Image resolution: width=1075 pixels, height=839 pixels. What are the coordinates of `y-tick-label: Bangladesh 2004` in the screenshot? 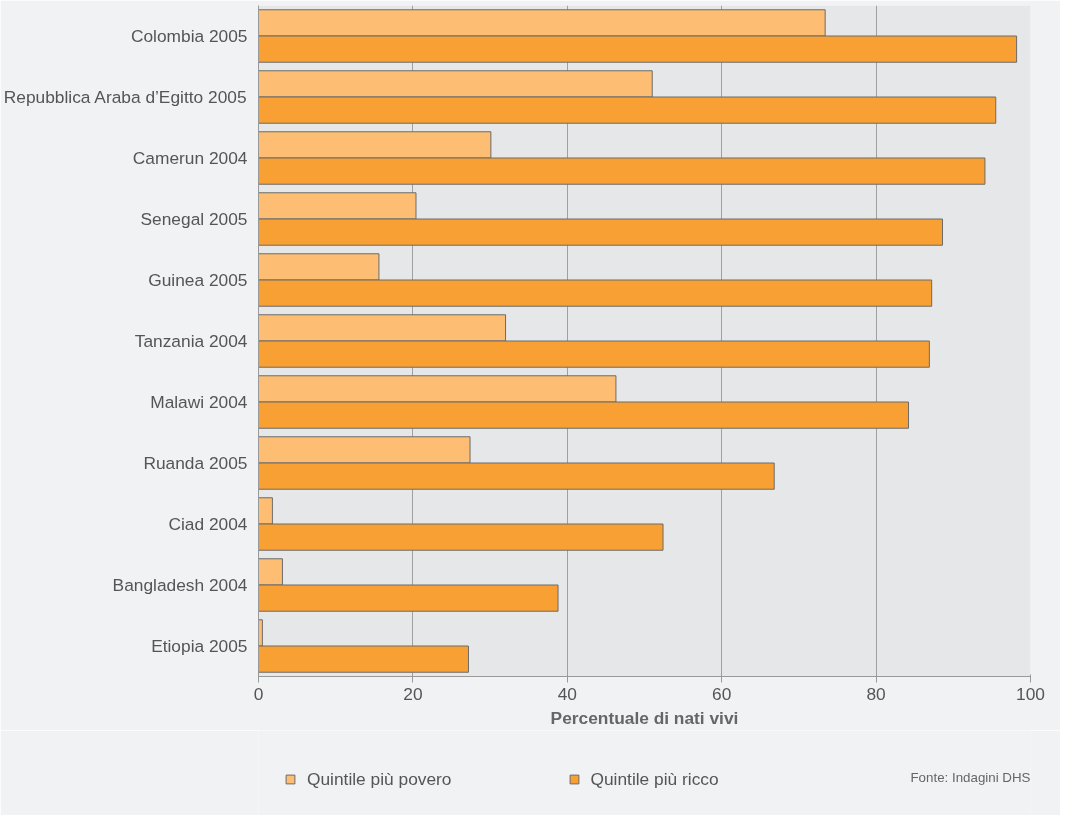 It's located at (180, 585).